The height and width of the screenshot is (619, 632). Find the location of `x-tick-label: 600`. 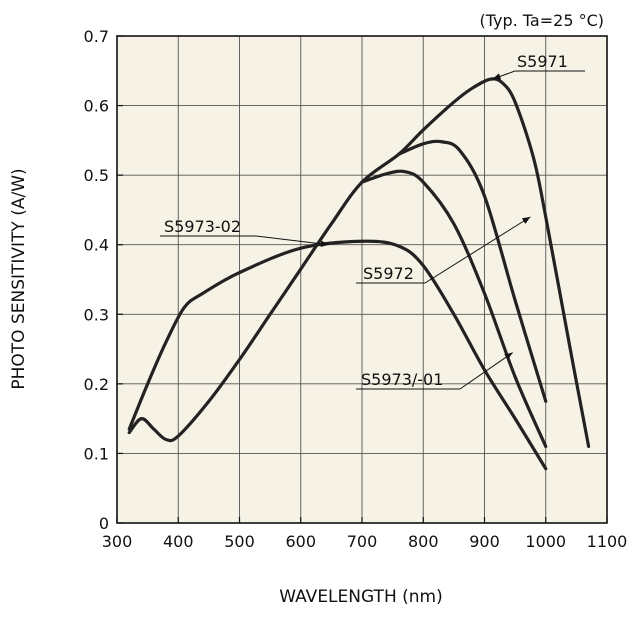

x-tick-label: 600 is located at coordinates (300, 541).